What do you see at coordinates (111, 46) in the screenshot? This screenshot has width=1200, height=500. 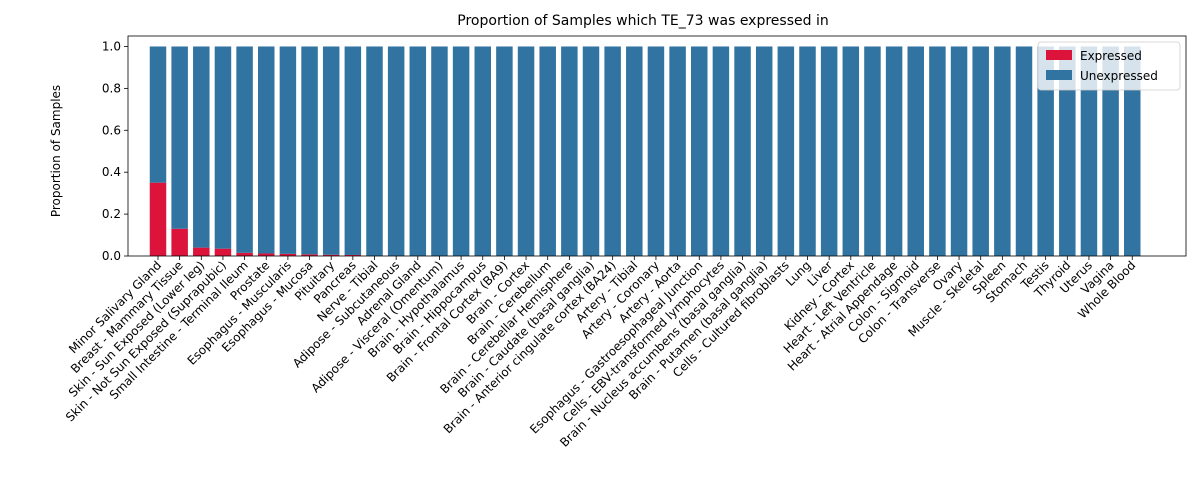 I see `y-tick-label-5: 1.0` at bounding box center [111, 46].